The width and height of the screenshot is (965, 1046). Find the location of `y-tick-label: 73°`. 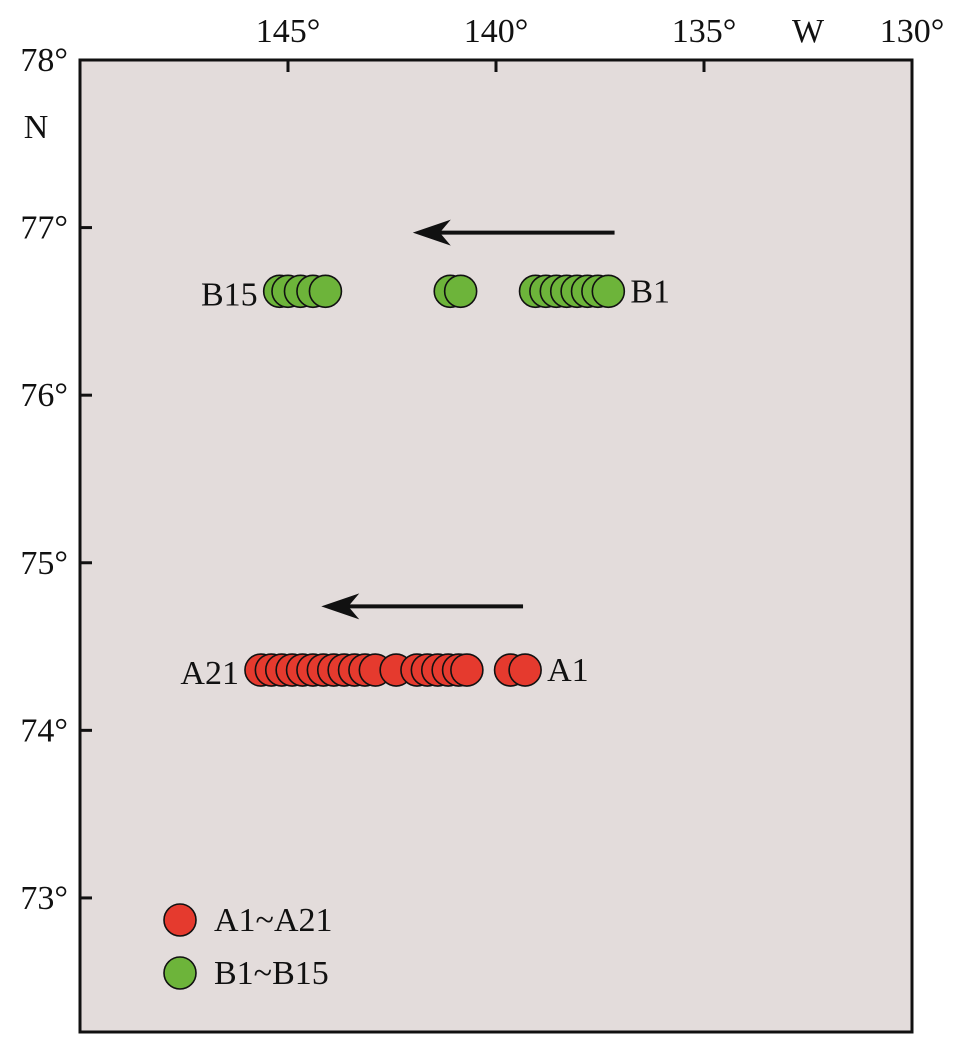

y-tick-label: 73° is located at coordinates (44, 898).